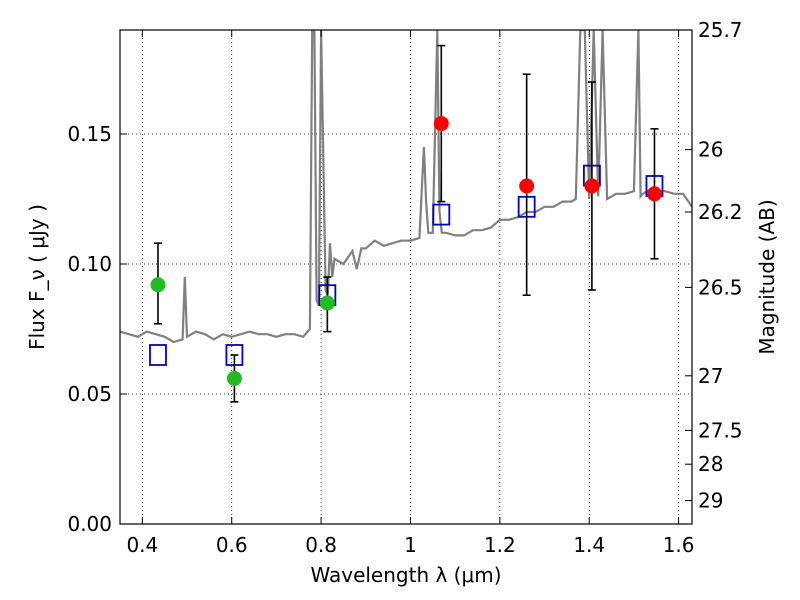  Describe the element at coordinates (720, 430) in the screenshot. I see `y-right-tick-label: 27.5` at that location.